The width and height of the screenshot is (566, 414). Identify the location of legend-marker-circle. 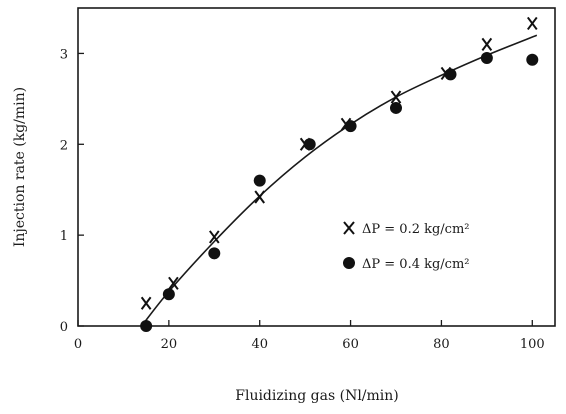
(349, 263).